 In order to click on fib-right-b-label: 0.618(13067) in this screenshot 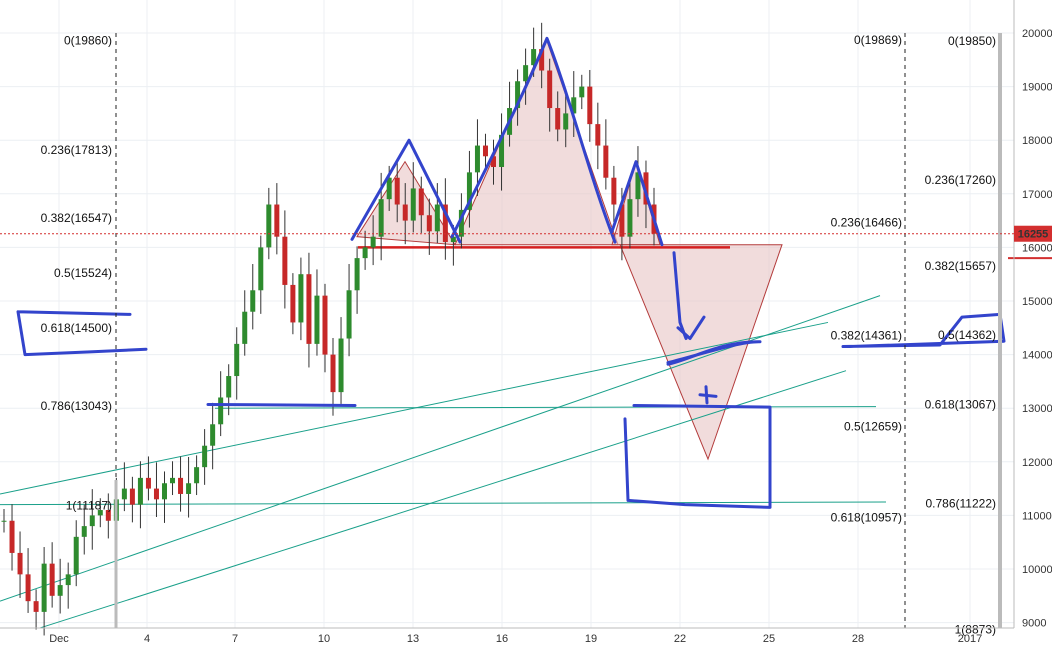, I will do `click(960, 405)`.